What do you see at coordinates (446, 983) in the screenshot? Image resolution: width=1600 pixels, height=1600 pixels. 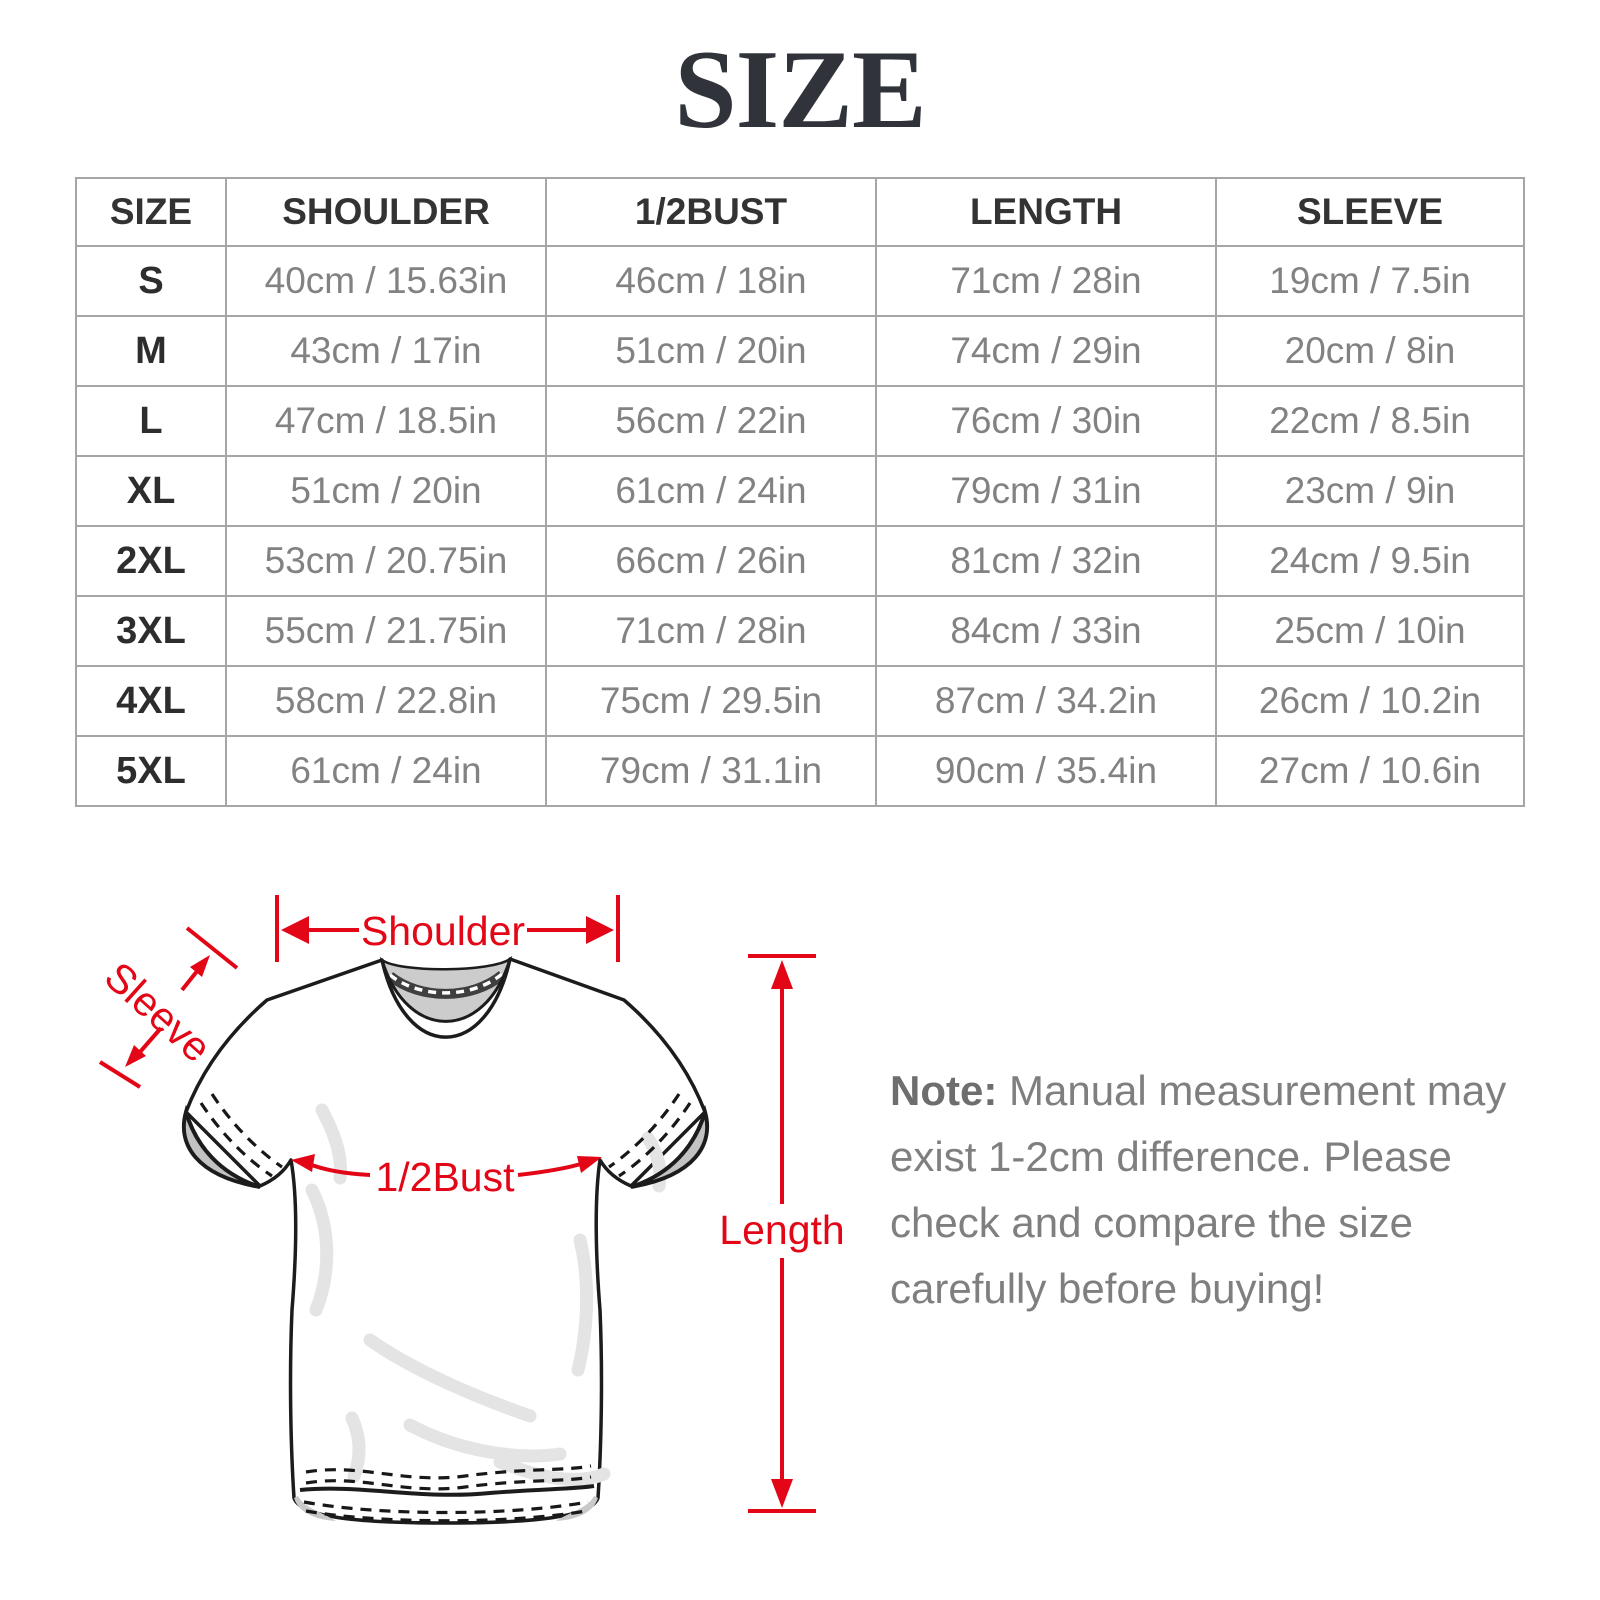 I see `collar-rib-stitch-icon` at bounding box center [446, 983].